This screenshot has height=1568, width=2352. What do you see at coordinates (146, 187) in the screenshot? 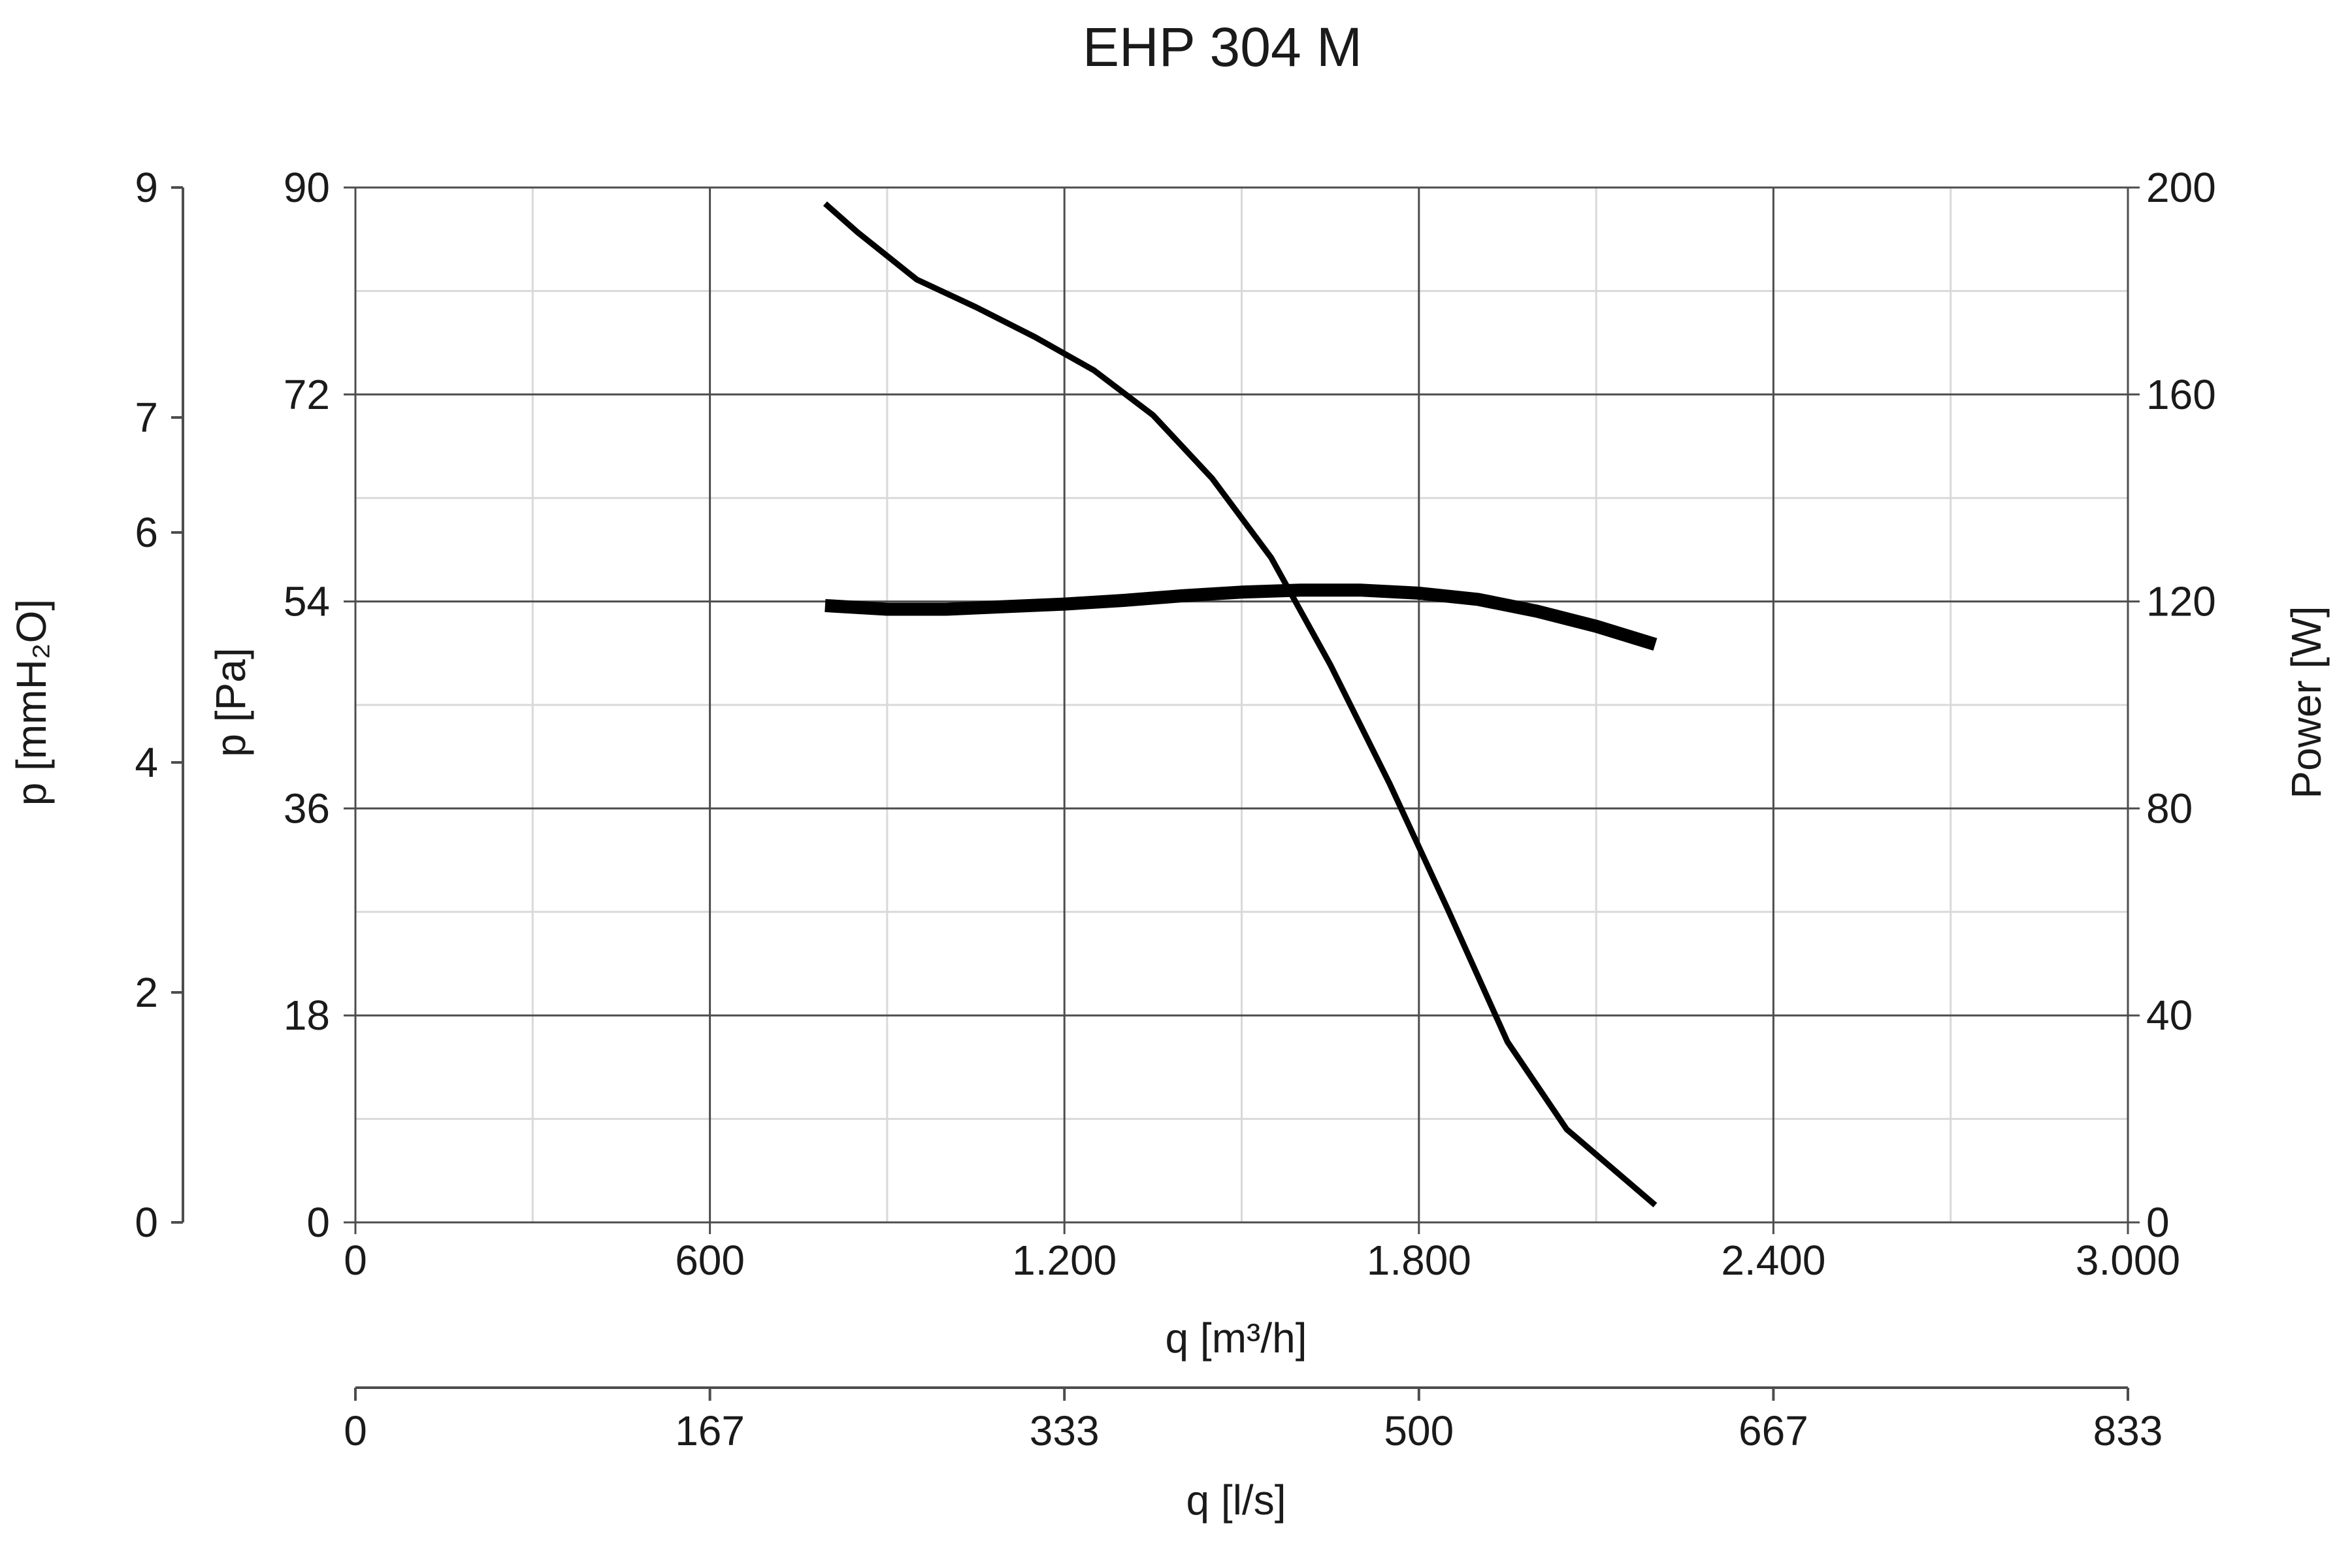
I see `y-outer-tick-label: 9` at bounding box center [146, 187].